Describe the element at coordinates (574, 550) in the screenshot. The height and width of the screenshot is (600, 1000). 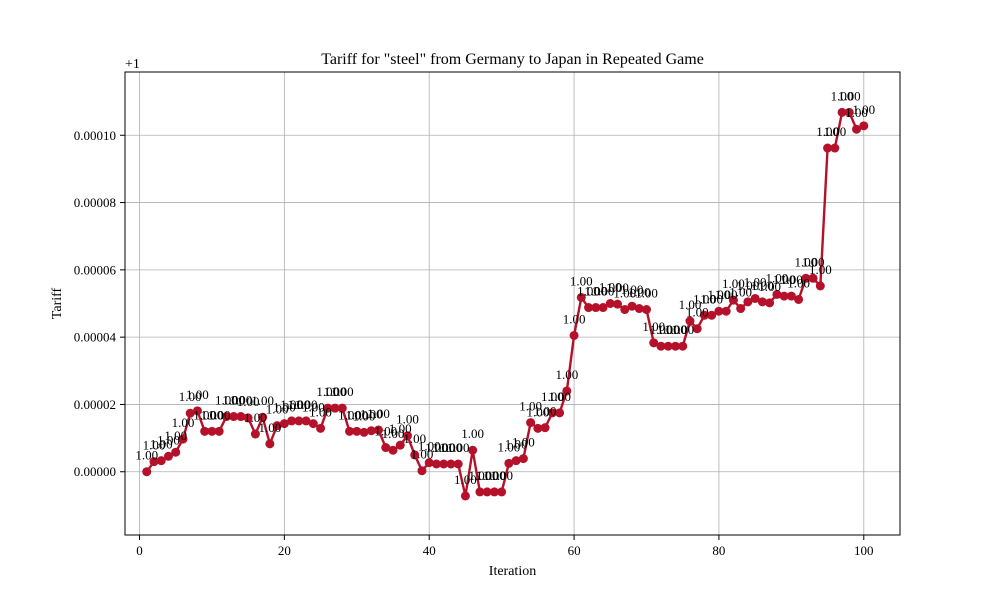
I see `x-tick-label: 60` at that location.